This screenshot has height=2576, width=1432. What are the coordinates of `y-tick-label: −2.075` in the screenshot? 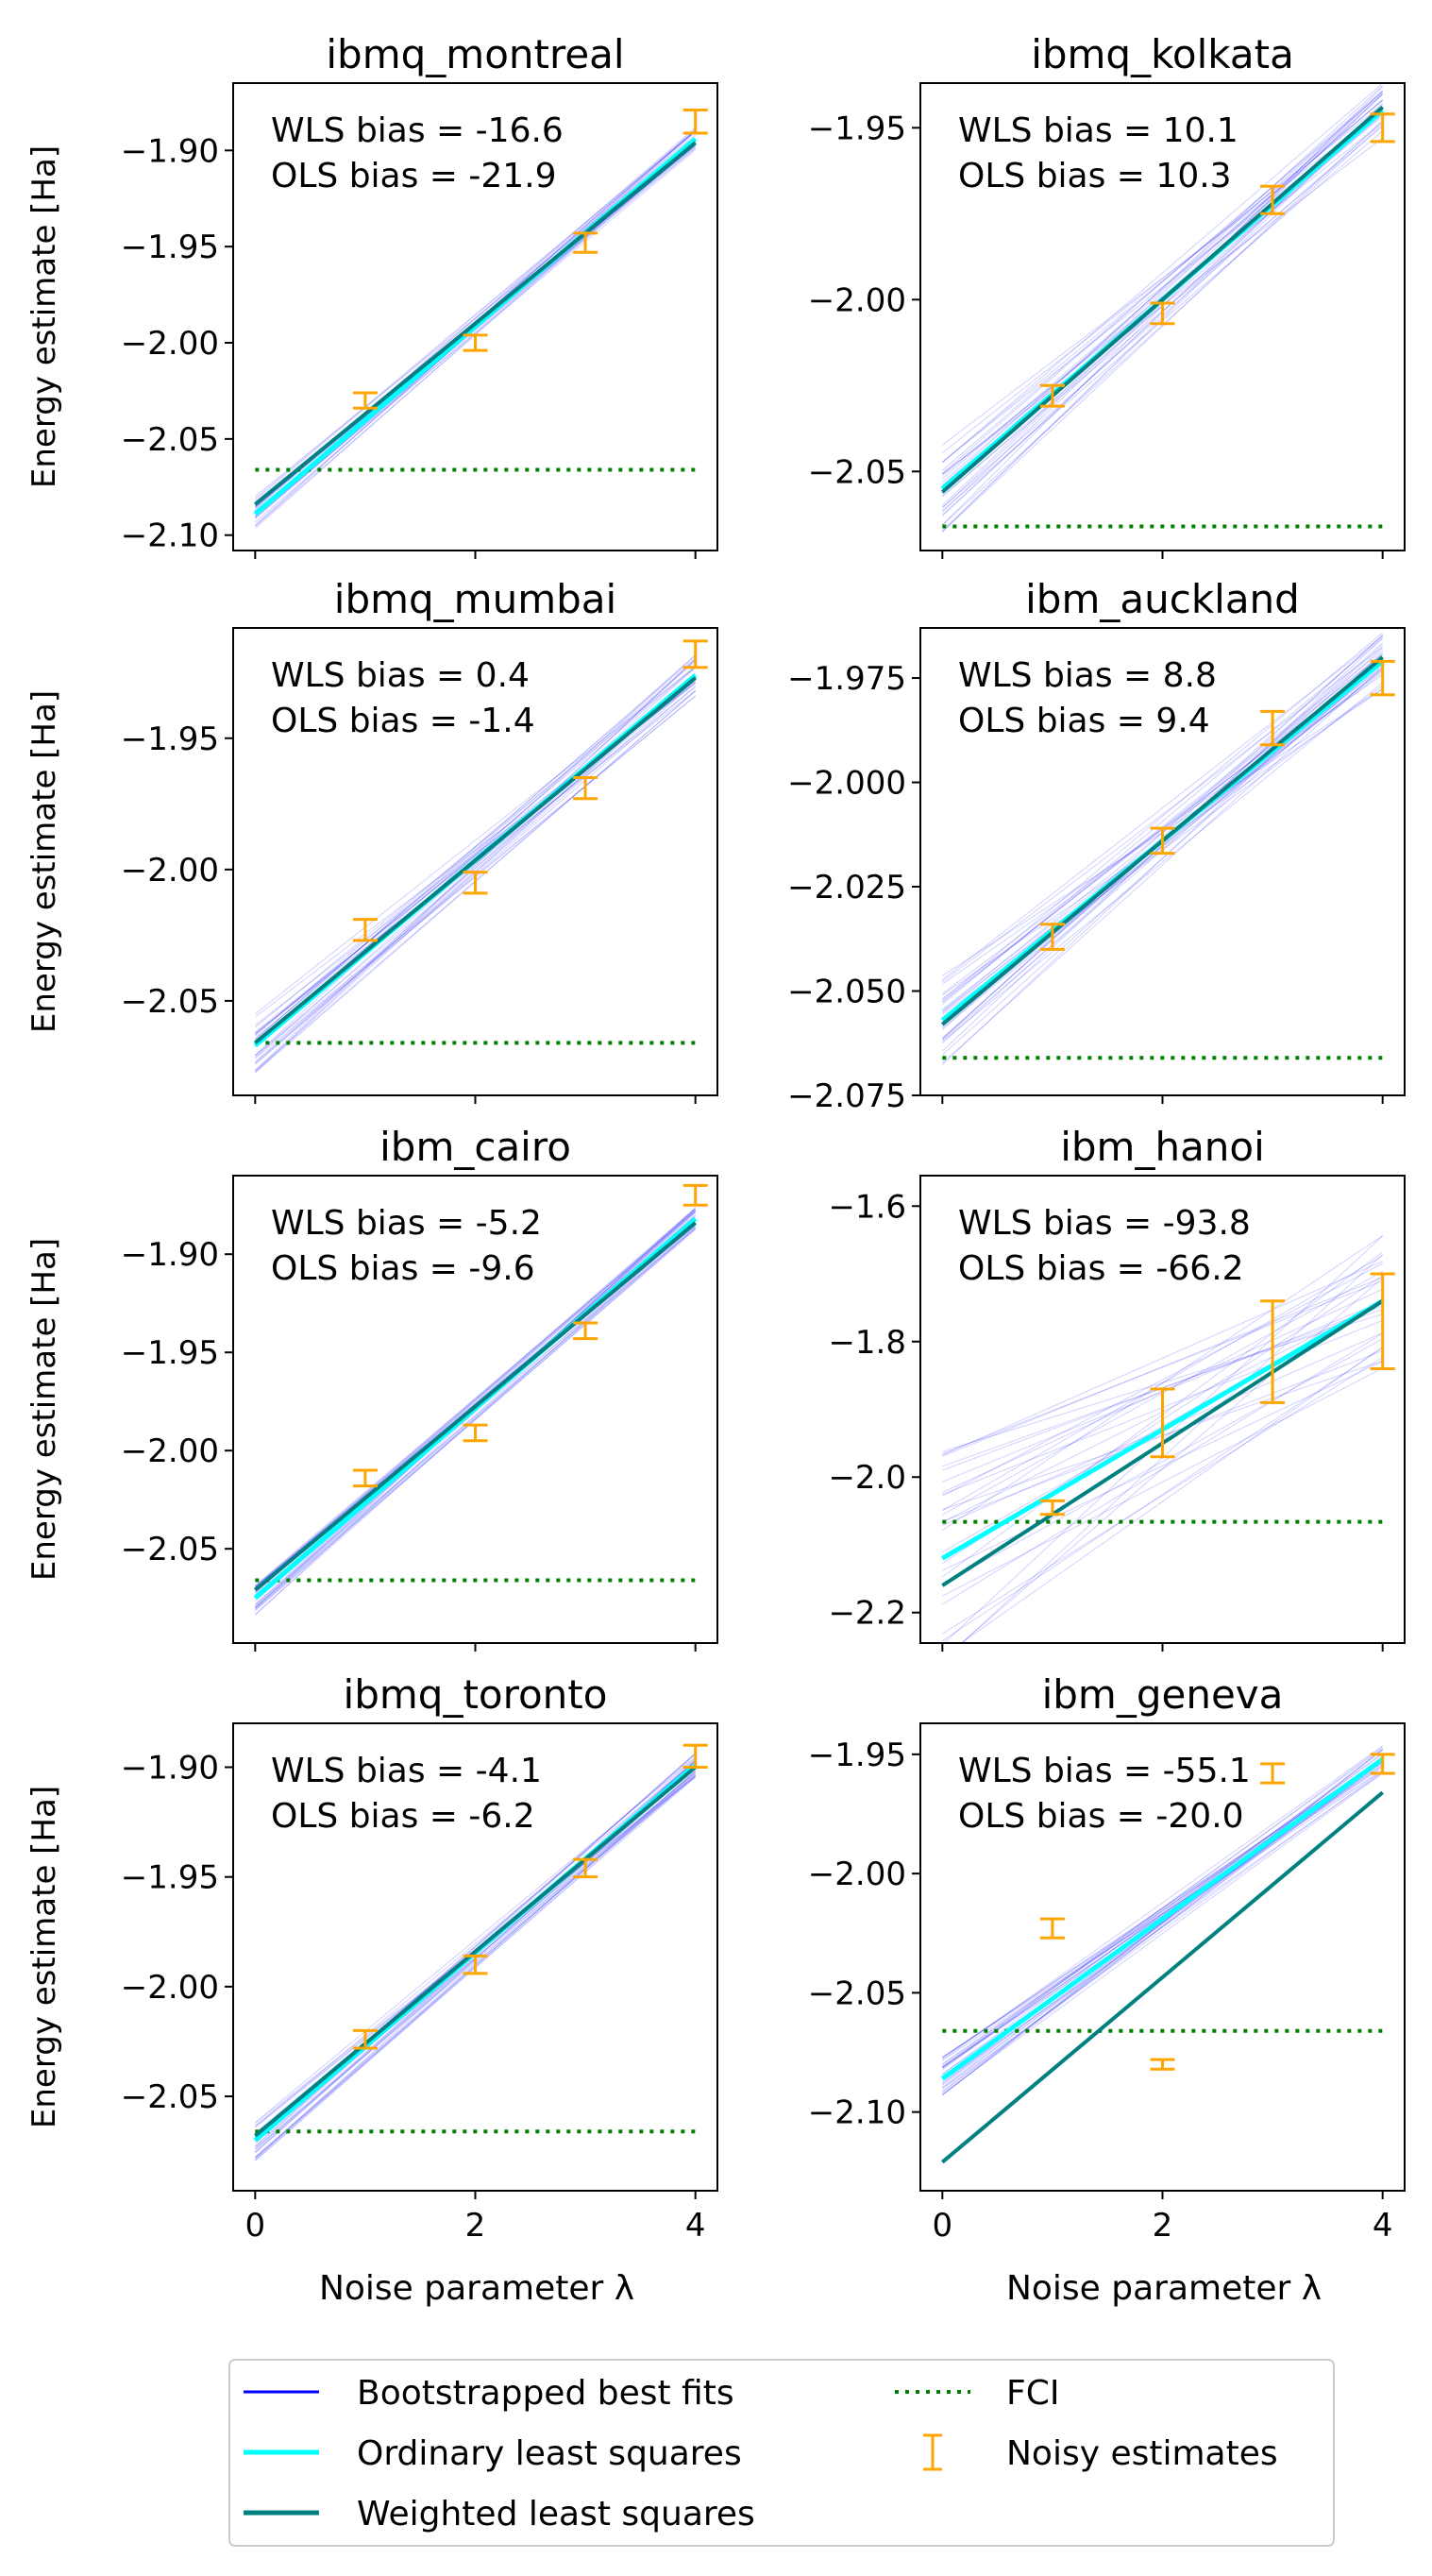 It's located at (847, 1096).